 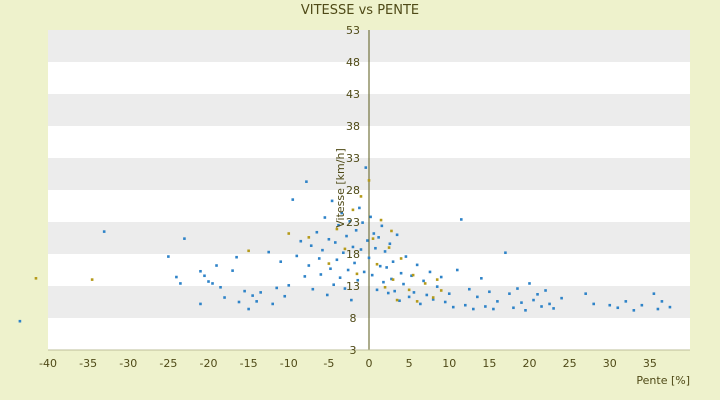 I want to click on x-tick-label: -5, so click(x=328, y=363).